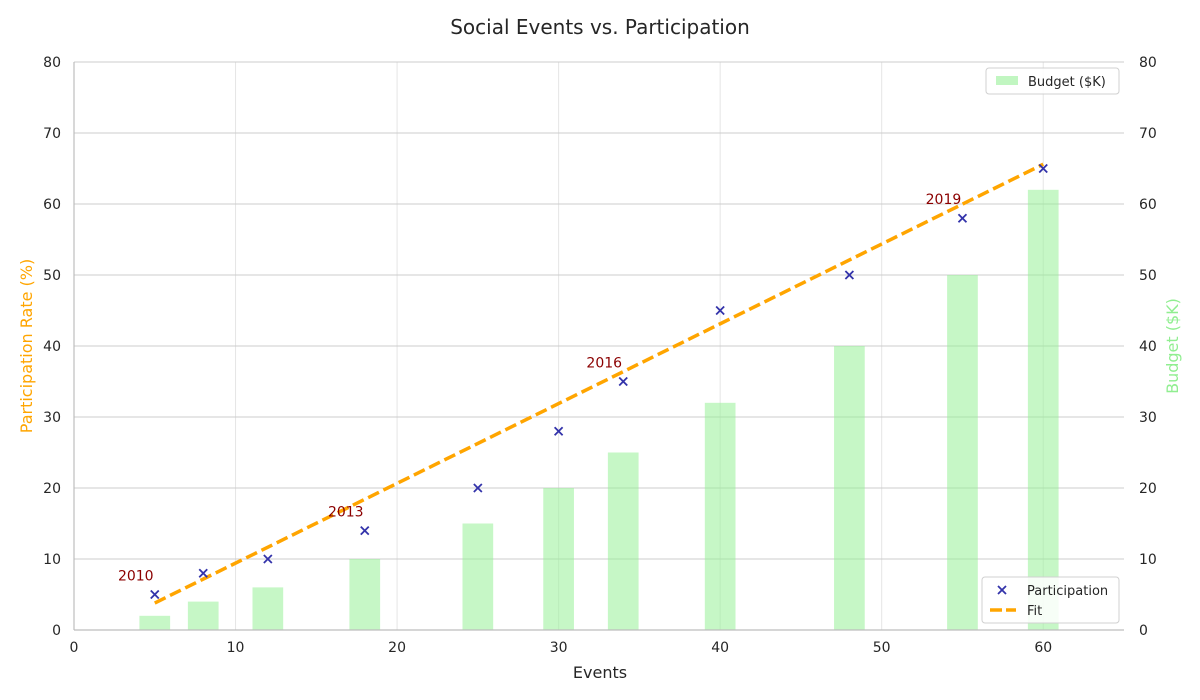 This screenshot has height=700, width=1200. What do you see at coordinates (1148, 560) in the screenshot?
I see `y-tick-label-right: 10` at bounding box center [1148, 560].